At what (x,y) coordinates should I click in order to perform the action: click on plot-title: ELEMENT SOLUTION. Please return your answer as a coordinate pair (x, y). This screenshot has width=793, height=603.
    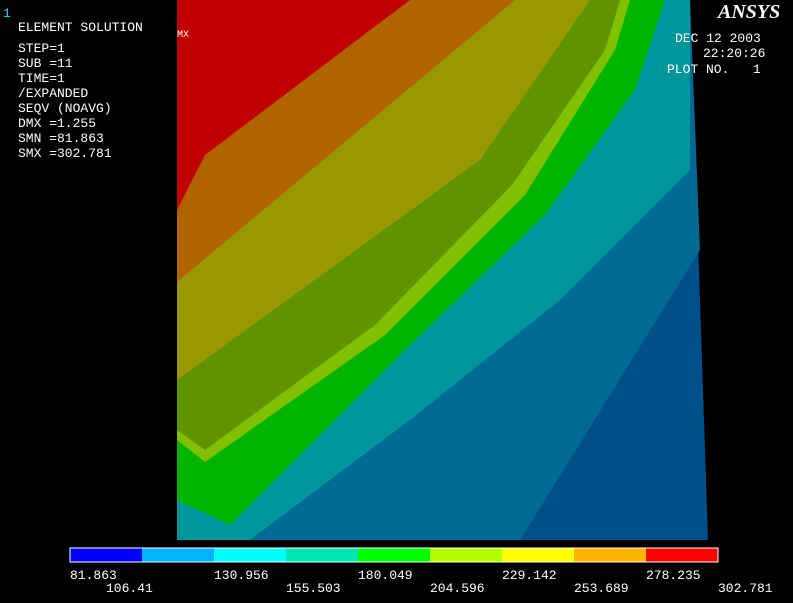
    Looking at the image, I should click on (80, 27).